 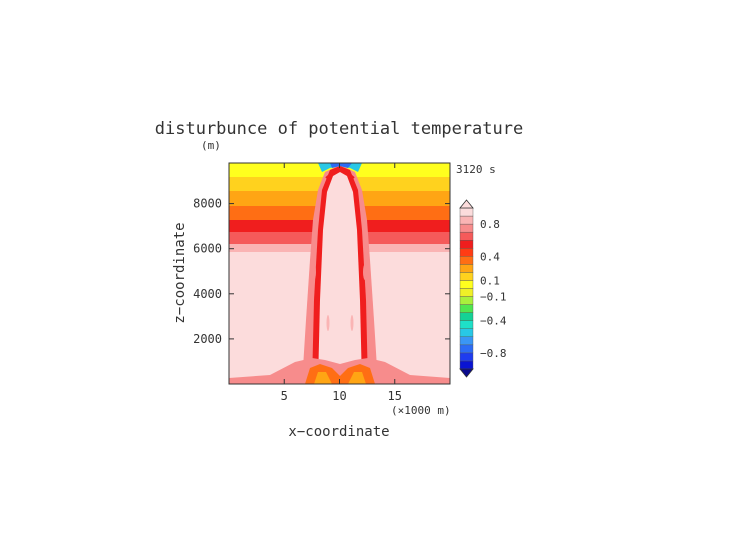 What do you see at coordinates (466, 373) in the screenshot?
I see `colorbar-bottom-arrow` at bounding box center [466, 373].